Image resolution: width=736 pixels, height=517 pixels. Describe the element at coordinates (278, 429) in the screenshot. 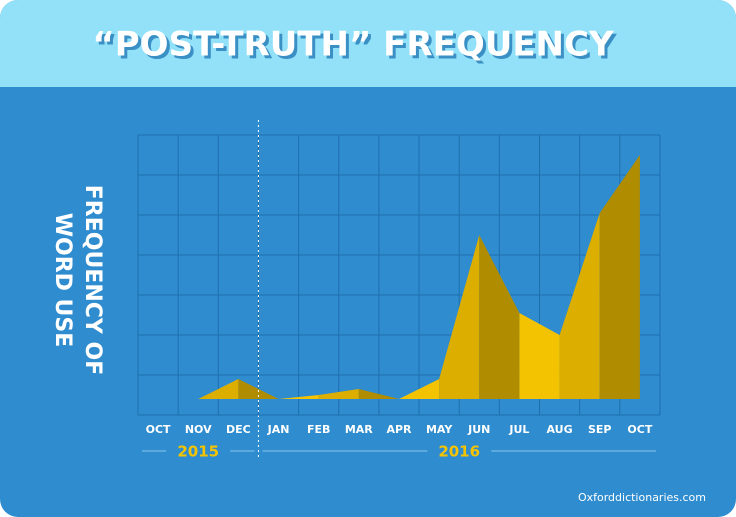

I see `x-tick-label: JAN` at that location.